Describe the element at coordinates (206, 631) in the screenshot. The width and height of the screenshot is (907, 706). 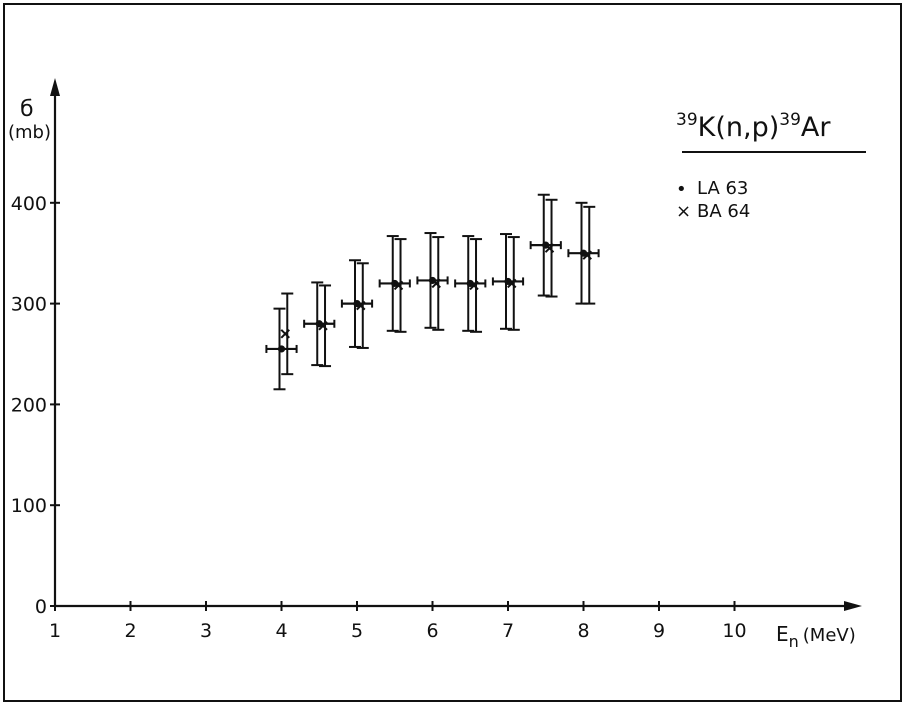
I see `x-tick-label-3: 3` at that location.